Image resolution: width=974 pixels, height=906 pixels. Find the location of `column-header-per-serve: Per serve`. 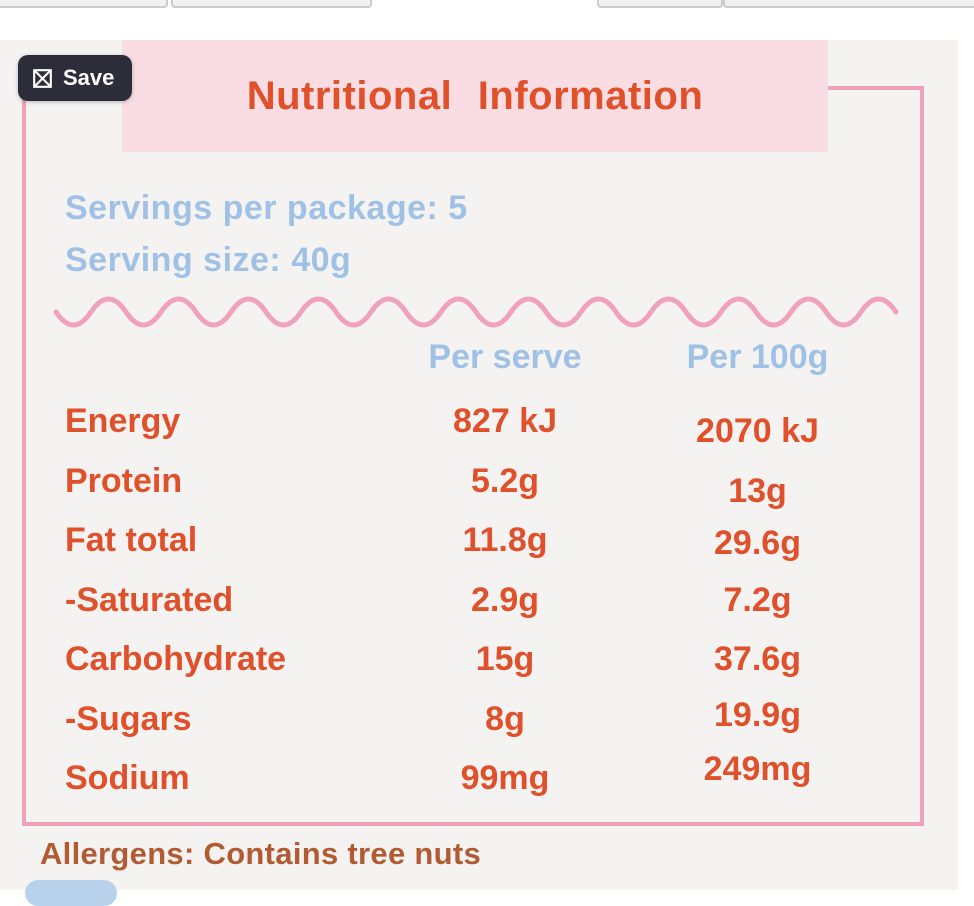

column-header-per-serve: Per serve is located at coordinates (505, 357).